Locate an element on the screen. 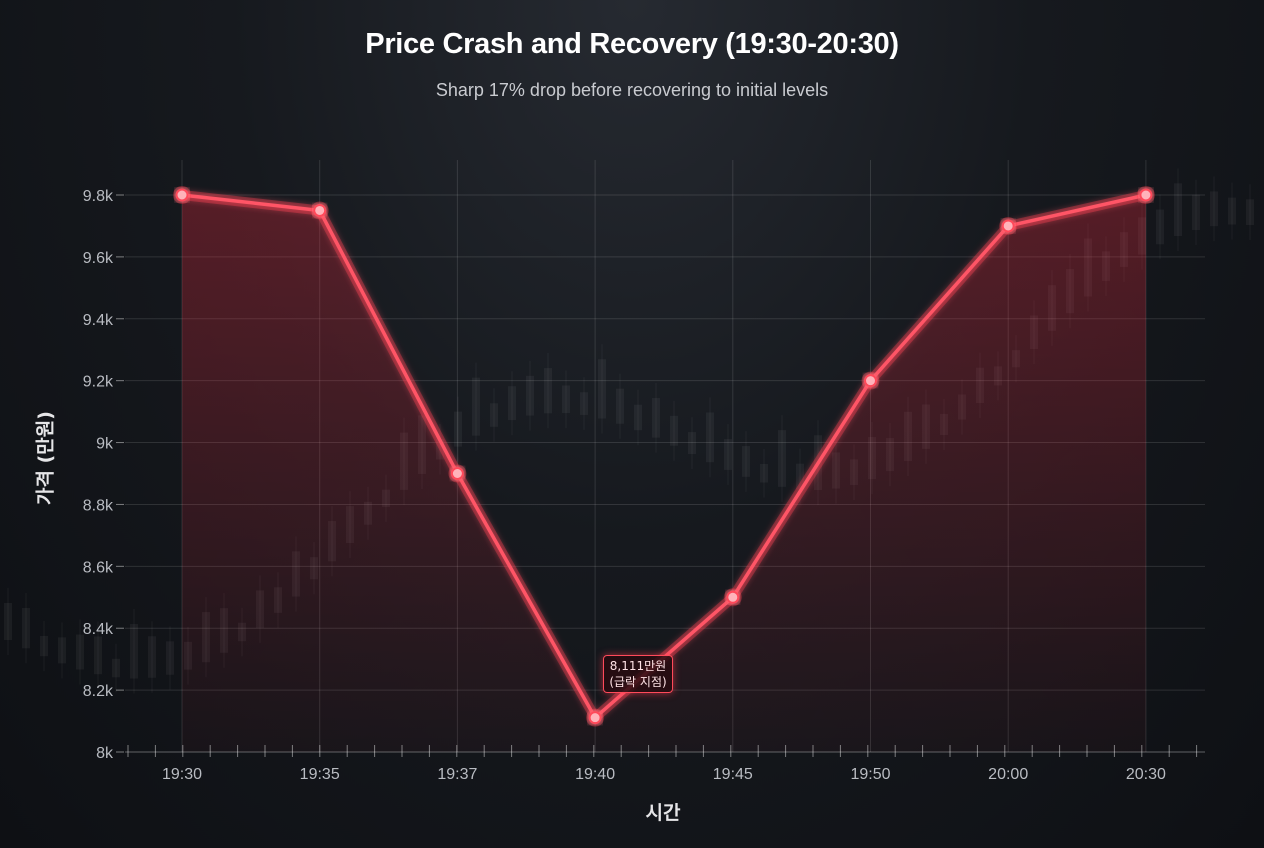 Image resolution: width=1264 pixels, height=848 pixels. x-tick-label: 20:30 is located at coordinates (1146, 774).